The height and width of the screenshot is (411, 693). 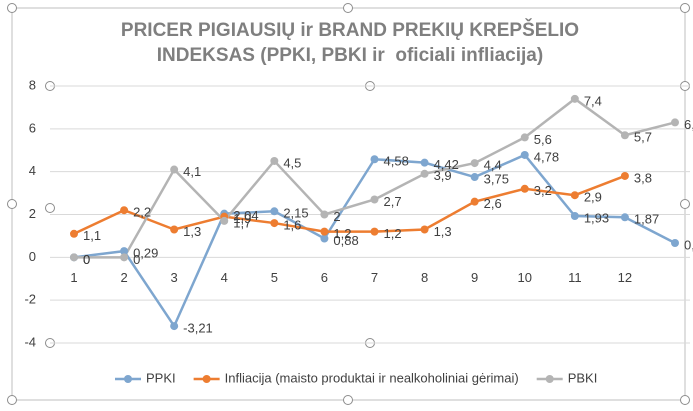 What do you see at coordinates (593, 197) in the screenshot?
I see `data-label: 2,9` at bounding box center [593, 197].